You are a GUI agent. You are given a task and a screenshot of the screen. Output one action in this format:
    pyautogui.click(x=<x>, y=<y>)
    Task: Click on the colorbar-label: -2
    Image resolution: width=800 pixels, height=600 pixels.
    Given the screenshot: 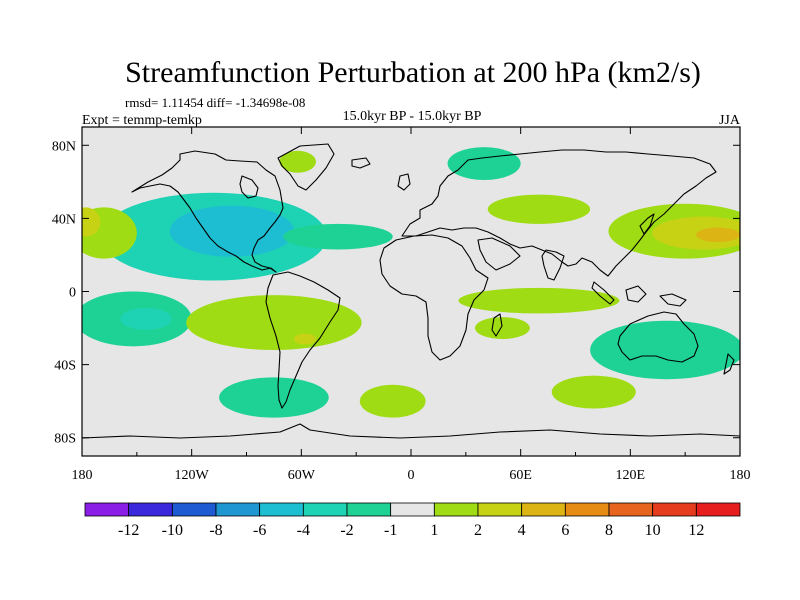 What is the action you would take?
    pyautogui.click(x=346, y=530)
    